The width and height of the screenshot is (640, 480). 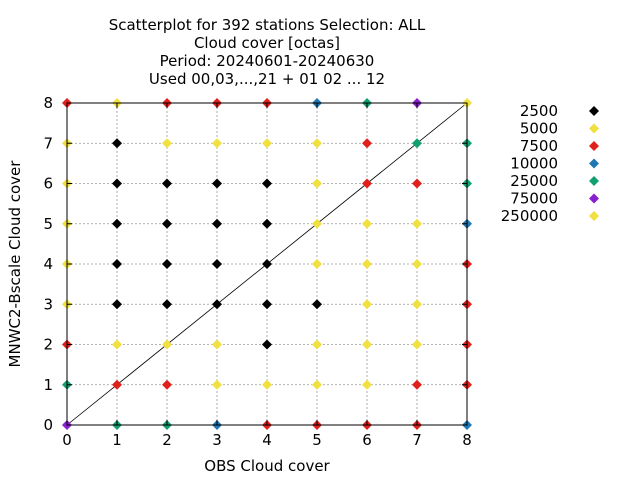 I want to click on x-tick-label: 1, so click(x=117, y=440).